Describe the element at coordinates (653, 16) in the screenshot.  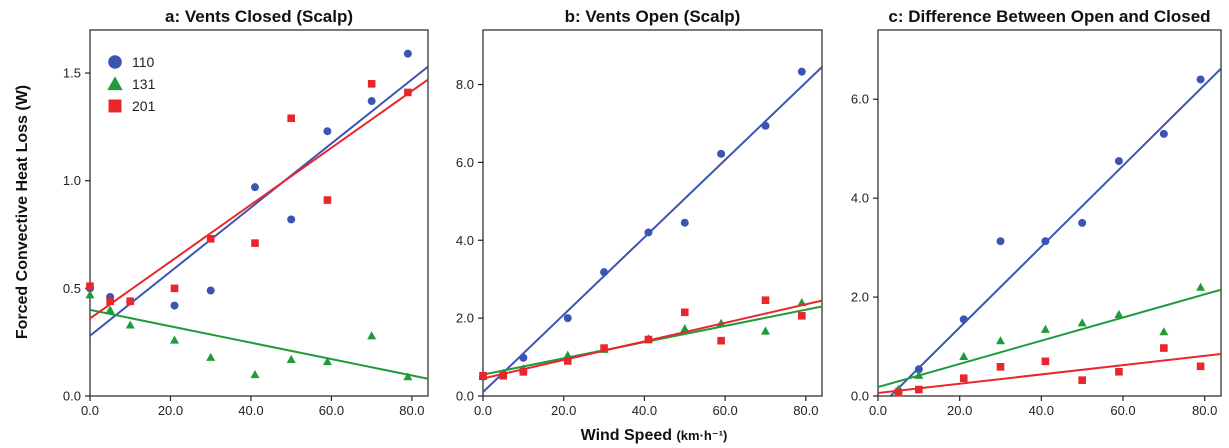
I see `panel-title: b: Vents Open (Scalp)` at that location.